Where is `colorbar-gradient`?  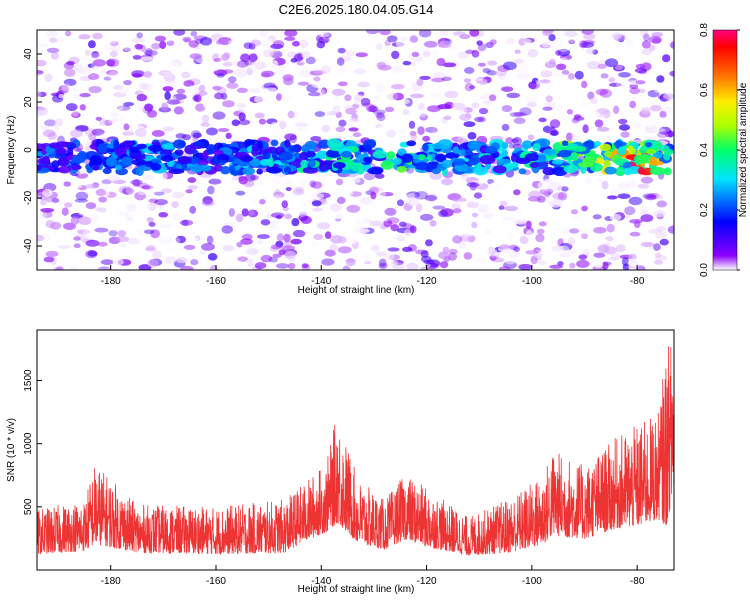
colorbar-gradient is located at coordinates (725, 150).